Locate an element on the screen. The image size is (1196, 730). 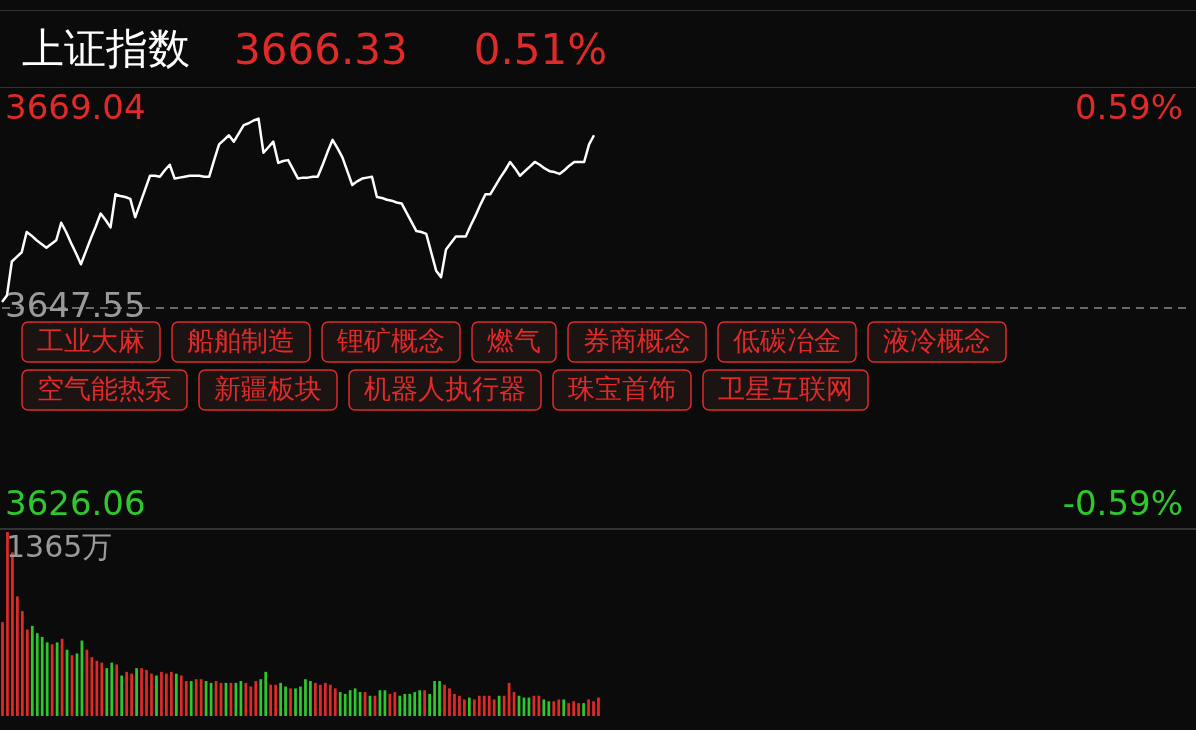
annotation: 燃气 is located at coordinates (514, 341).